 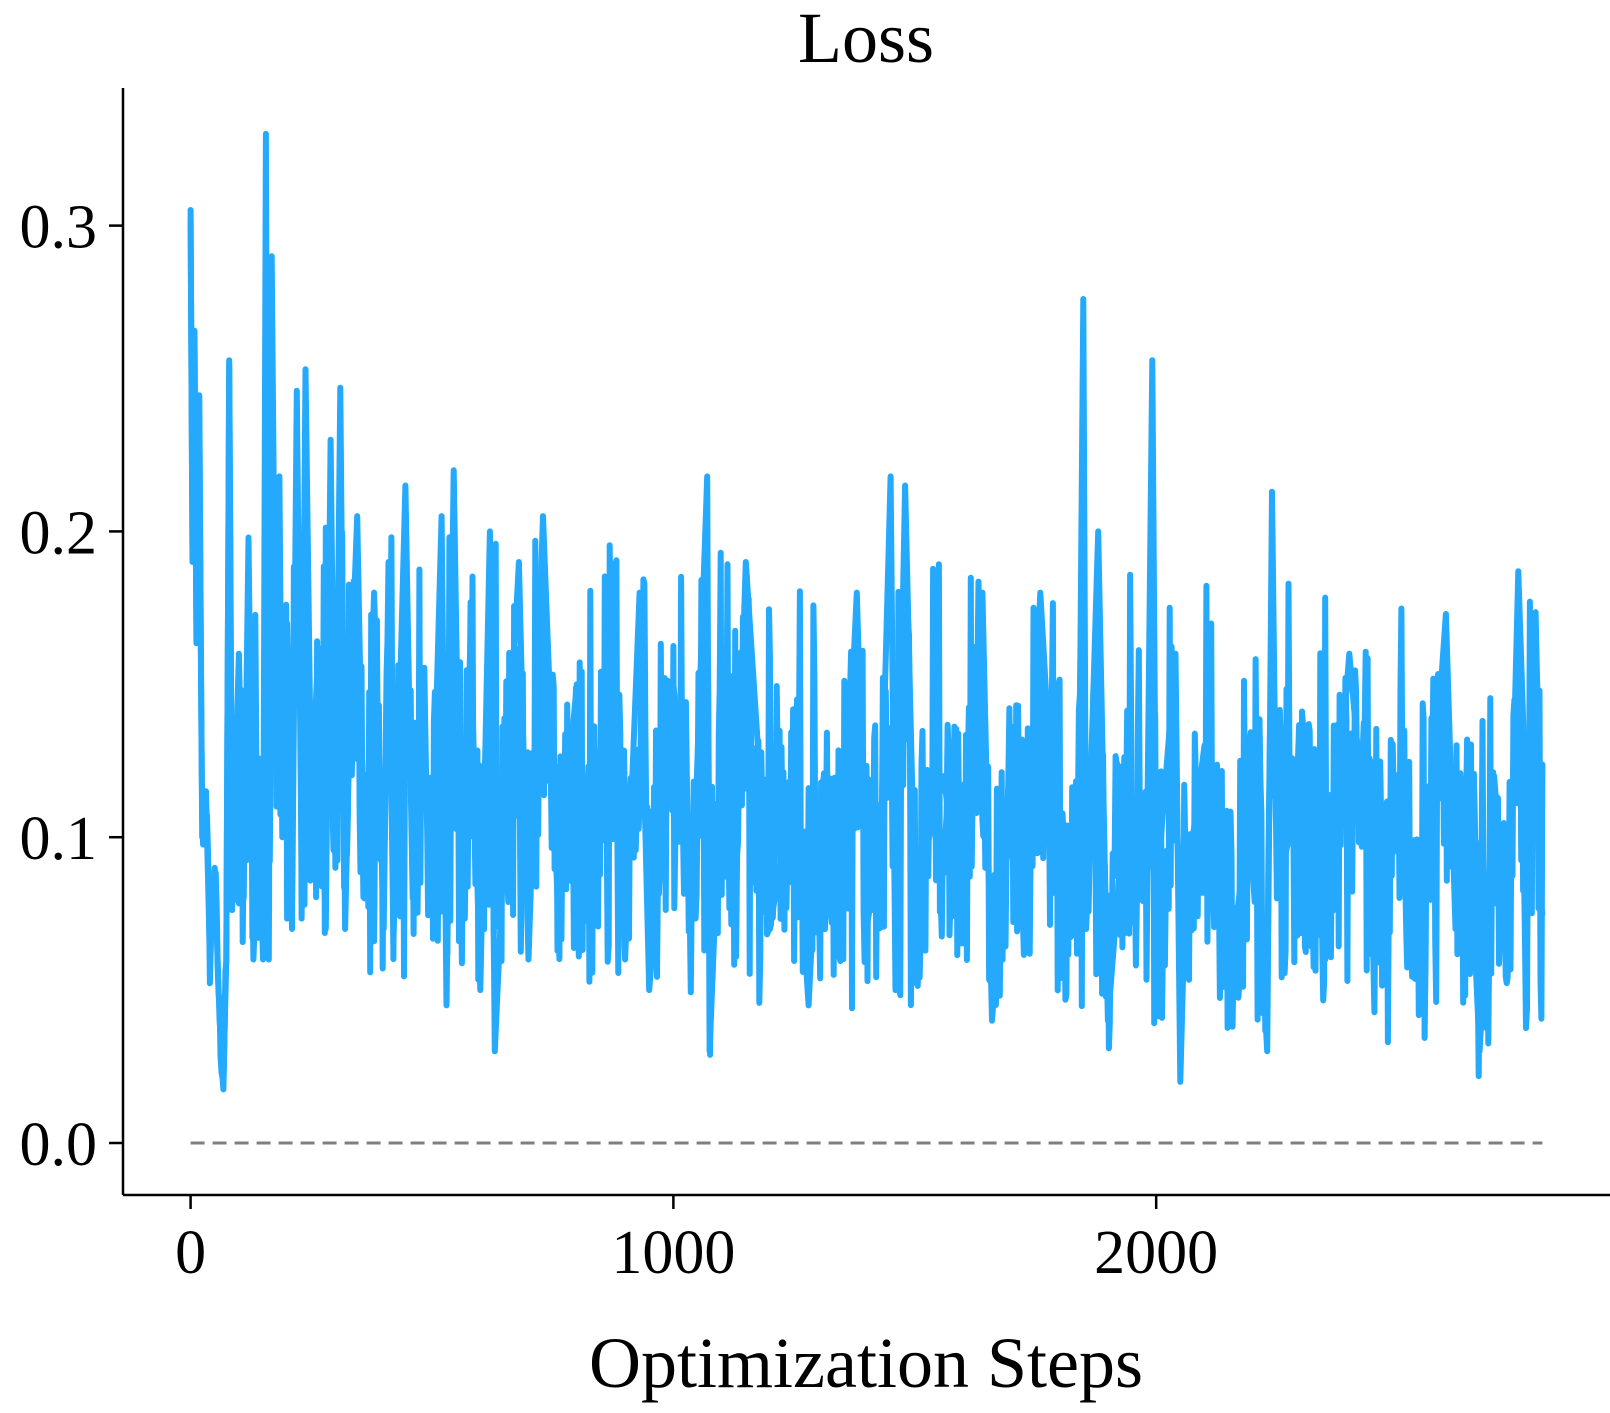 What do you see at coordinates (190, 1253) in the screenshot?
I see `x-tick-label: 0` at bounding box center [190, 1253].